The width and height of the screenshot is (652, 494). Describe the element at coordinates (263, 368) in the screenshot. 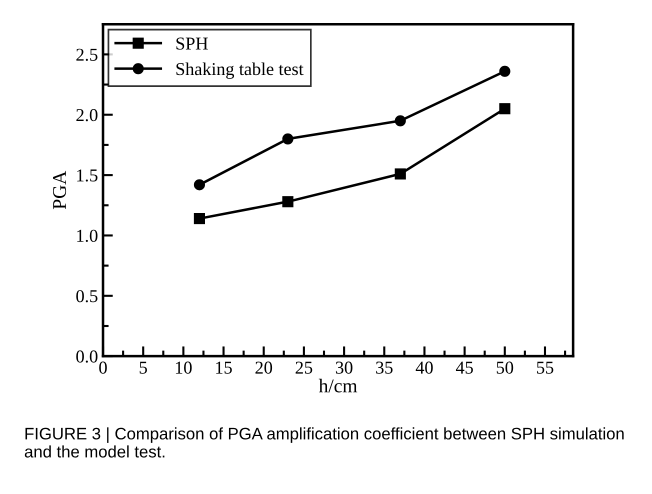

I see `x-tick-label: 20` at that location.